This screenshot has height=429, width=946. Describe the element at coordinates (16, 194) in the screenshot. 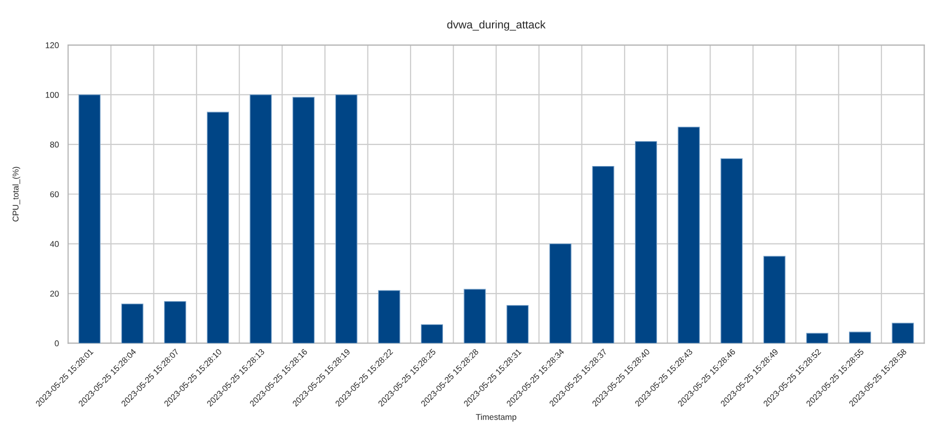

I see `y-axis-title: CPU_total_(%)` at that location.